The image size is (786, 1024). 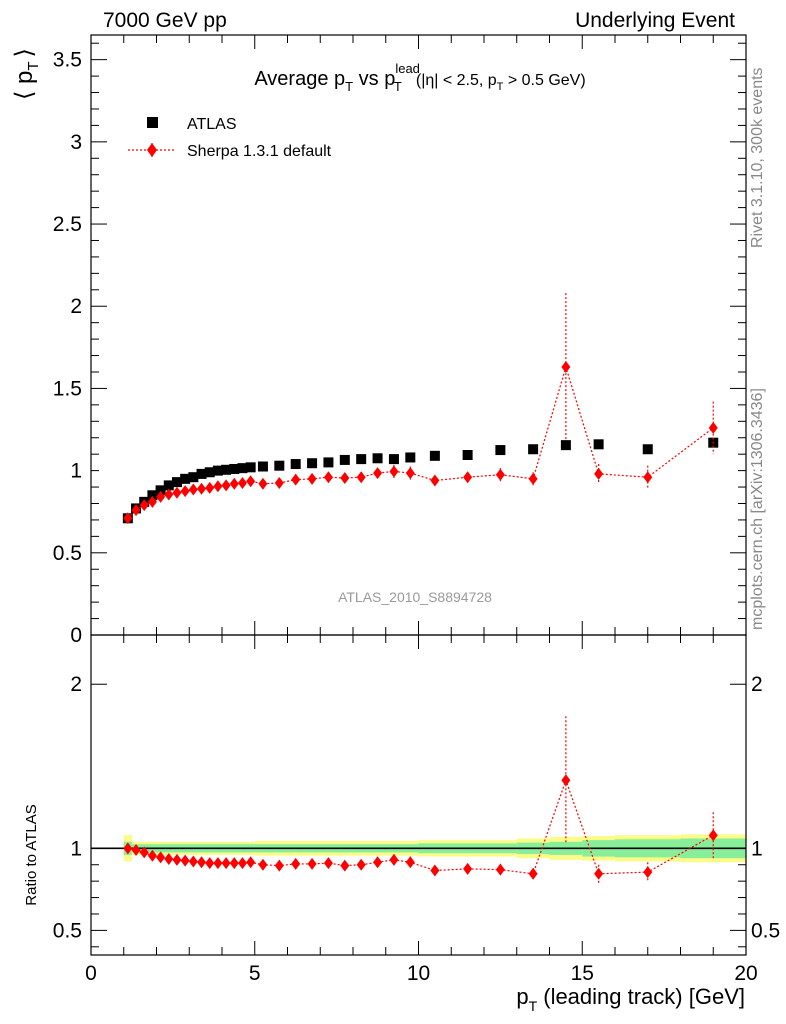 What do you see at coordinates (420, 826) in the screenshot?
I see `sherpa-ratio-line` at bounding box center [420, 826].